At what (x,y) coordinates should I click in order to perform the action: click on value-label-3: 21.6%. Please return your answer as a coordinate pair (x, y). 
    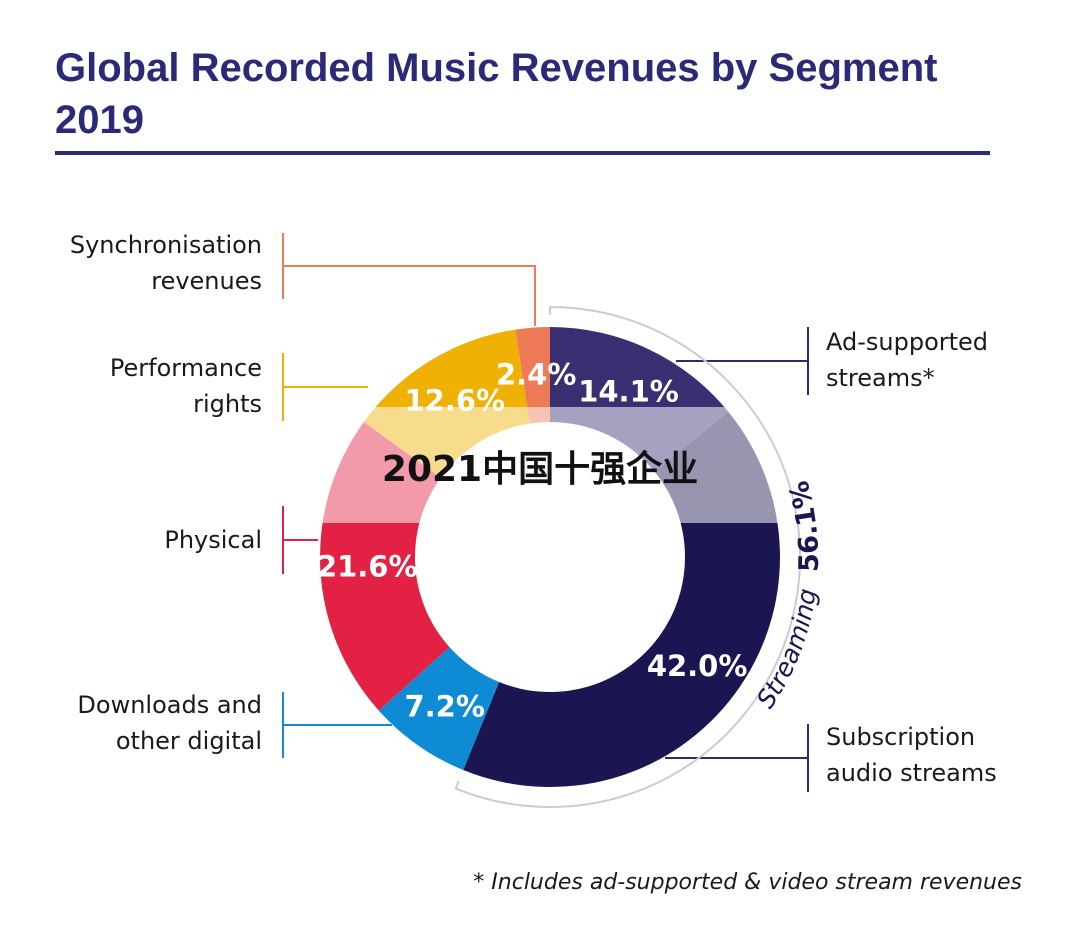
    Looking at the image, I should click on (367, 566).